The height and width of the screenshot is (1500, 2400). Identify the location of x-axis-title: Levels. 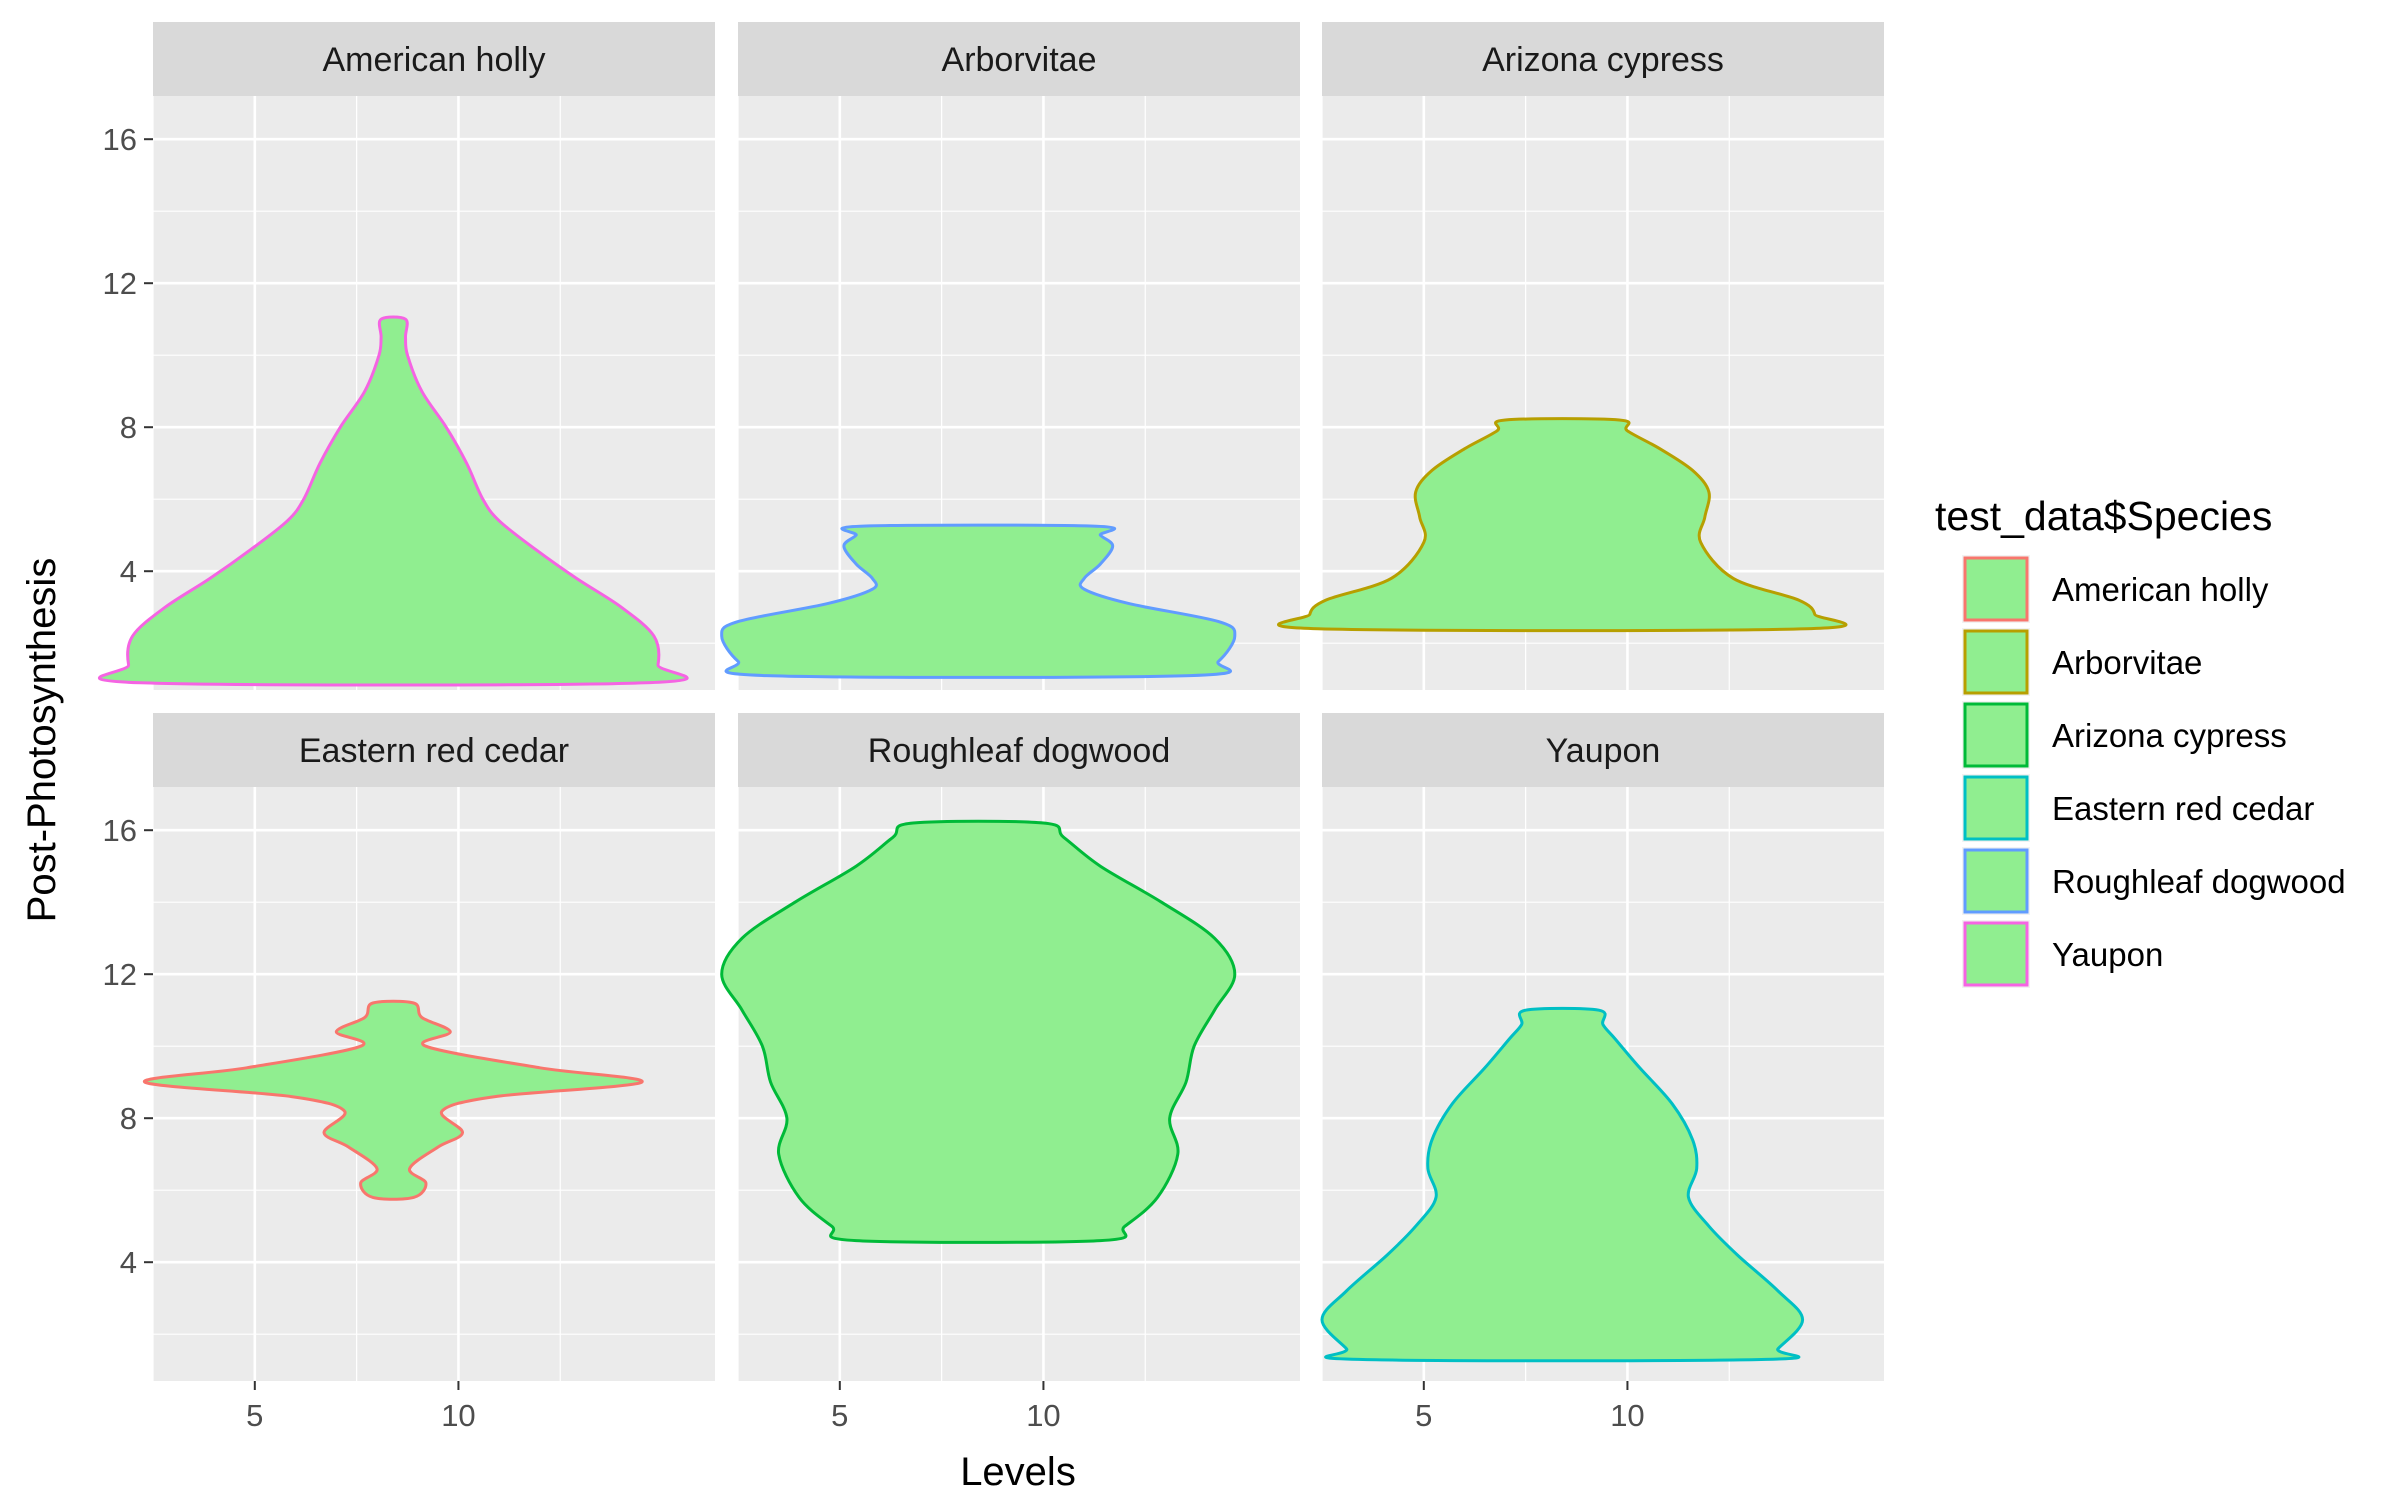
(1018, 1472).